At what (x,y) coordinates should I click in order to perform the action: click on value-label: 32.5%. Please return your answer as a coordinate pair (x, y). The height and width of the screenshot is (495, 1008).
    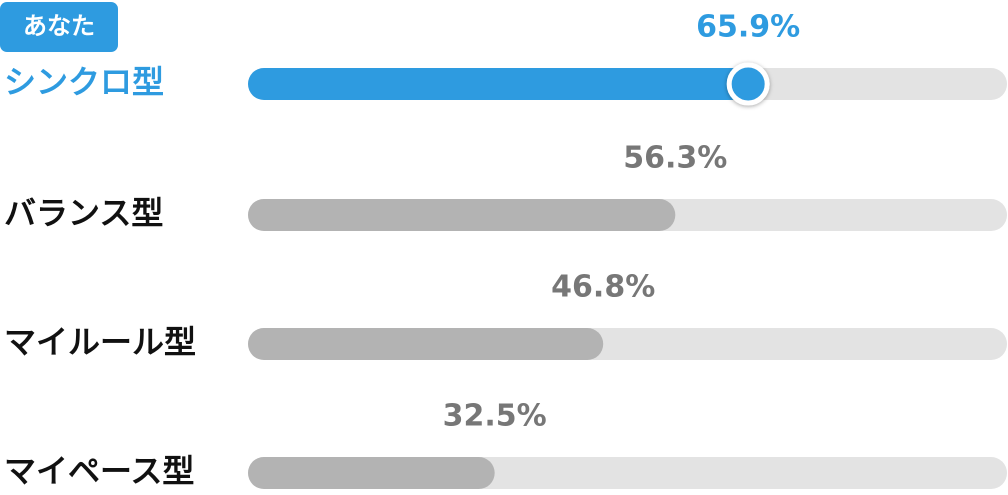
    Looking at the image, I should click on (495, 416).